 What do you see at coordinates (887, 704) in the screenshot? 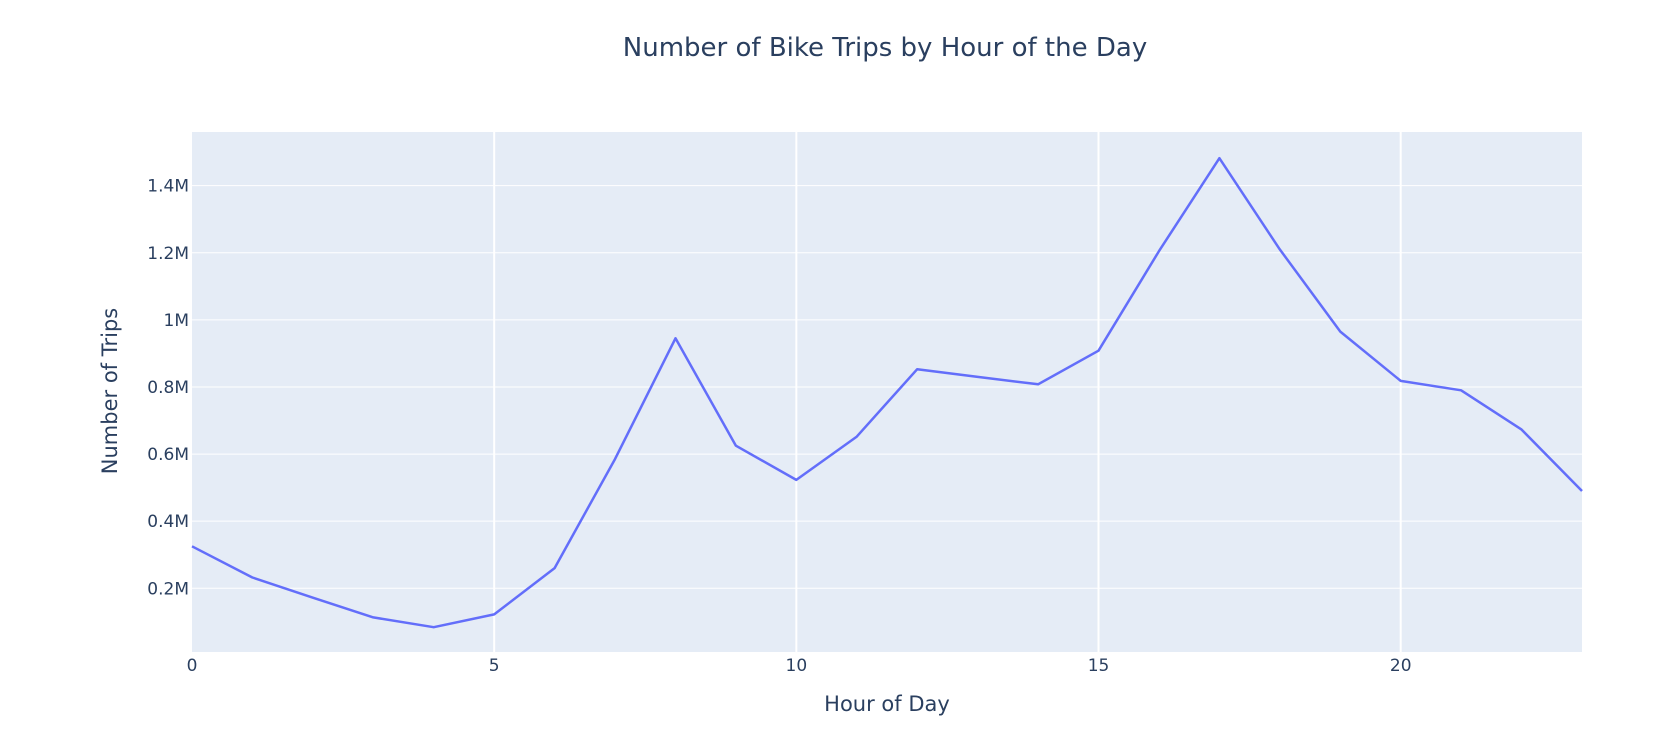
I see `x-axis-title: Hour of Day` at bounding box center [887, 704].